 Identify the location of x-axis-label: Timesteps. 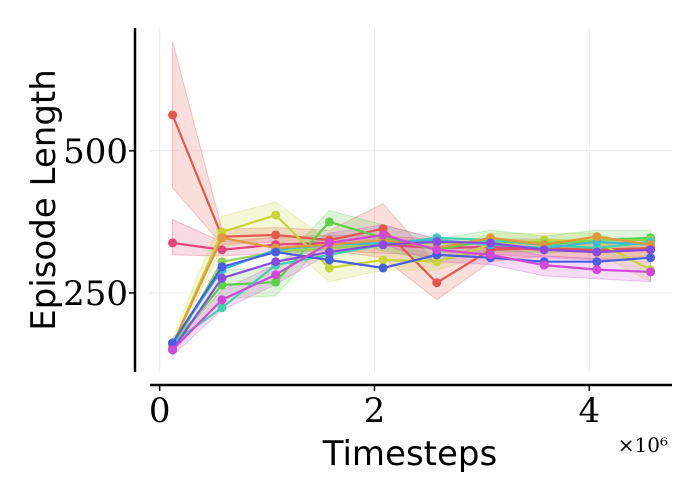
(409, 454).